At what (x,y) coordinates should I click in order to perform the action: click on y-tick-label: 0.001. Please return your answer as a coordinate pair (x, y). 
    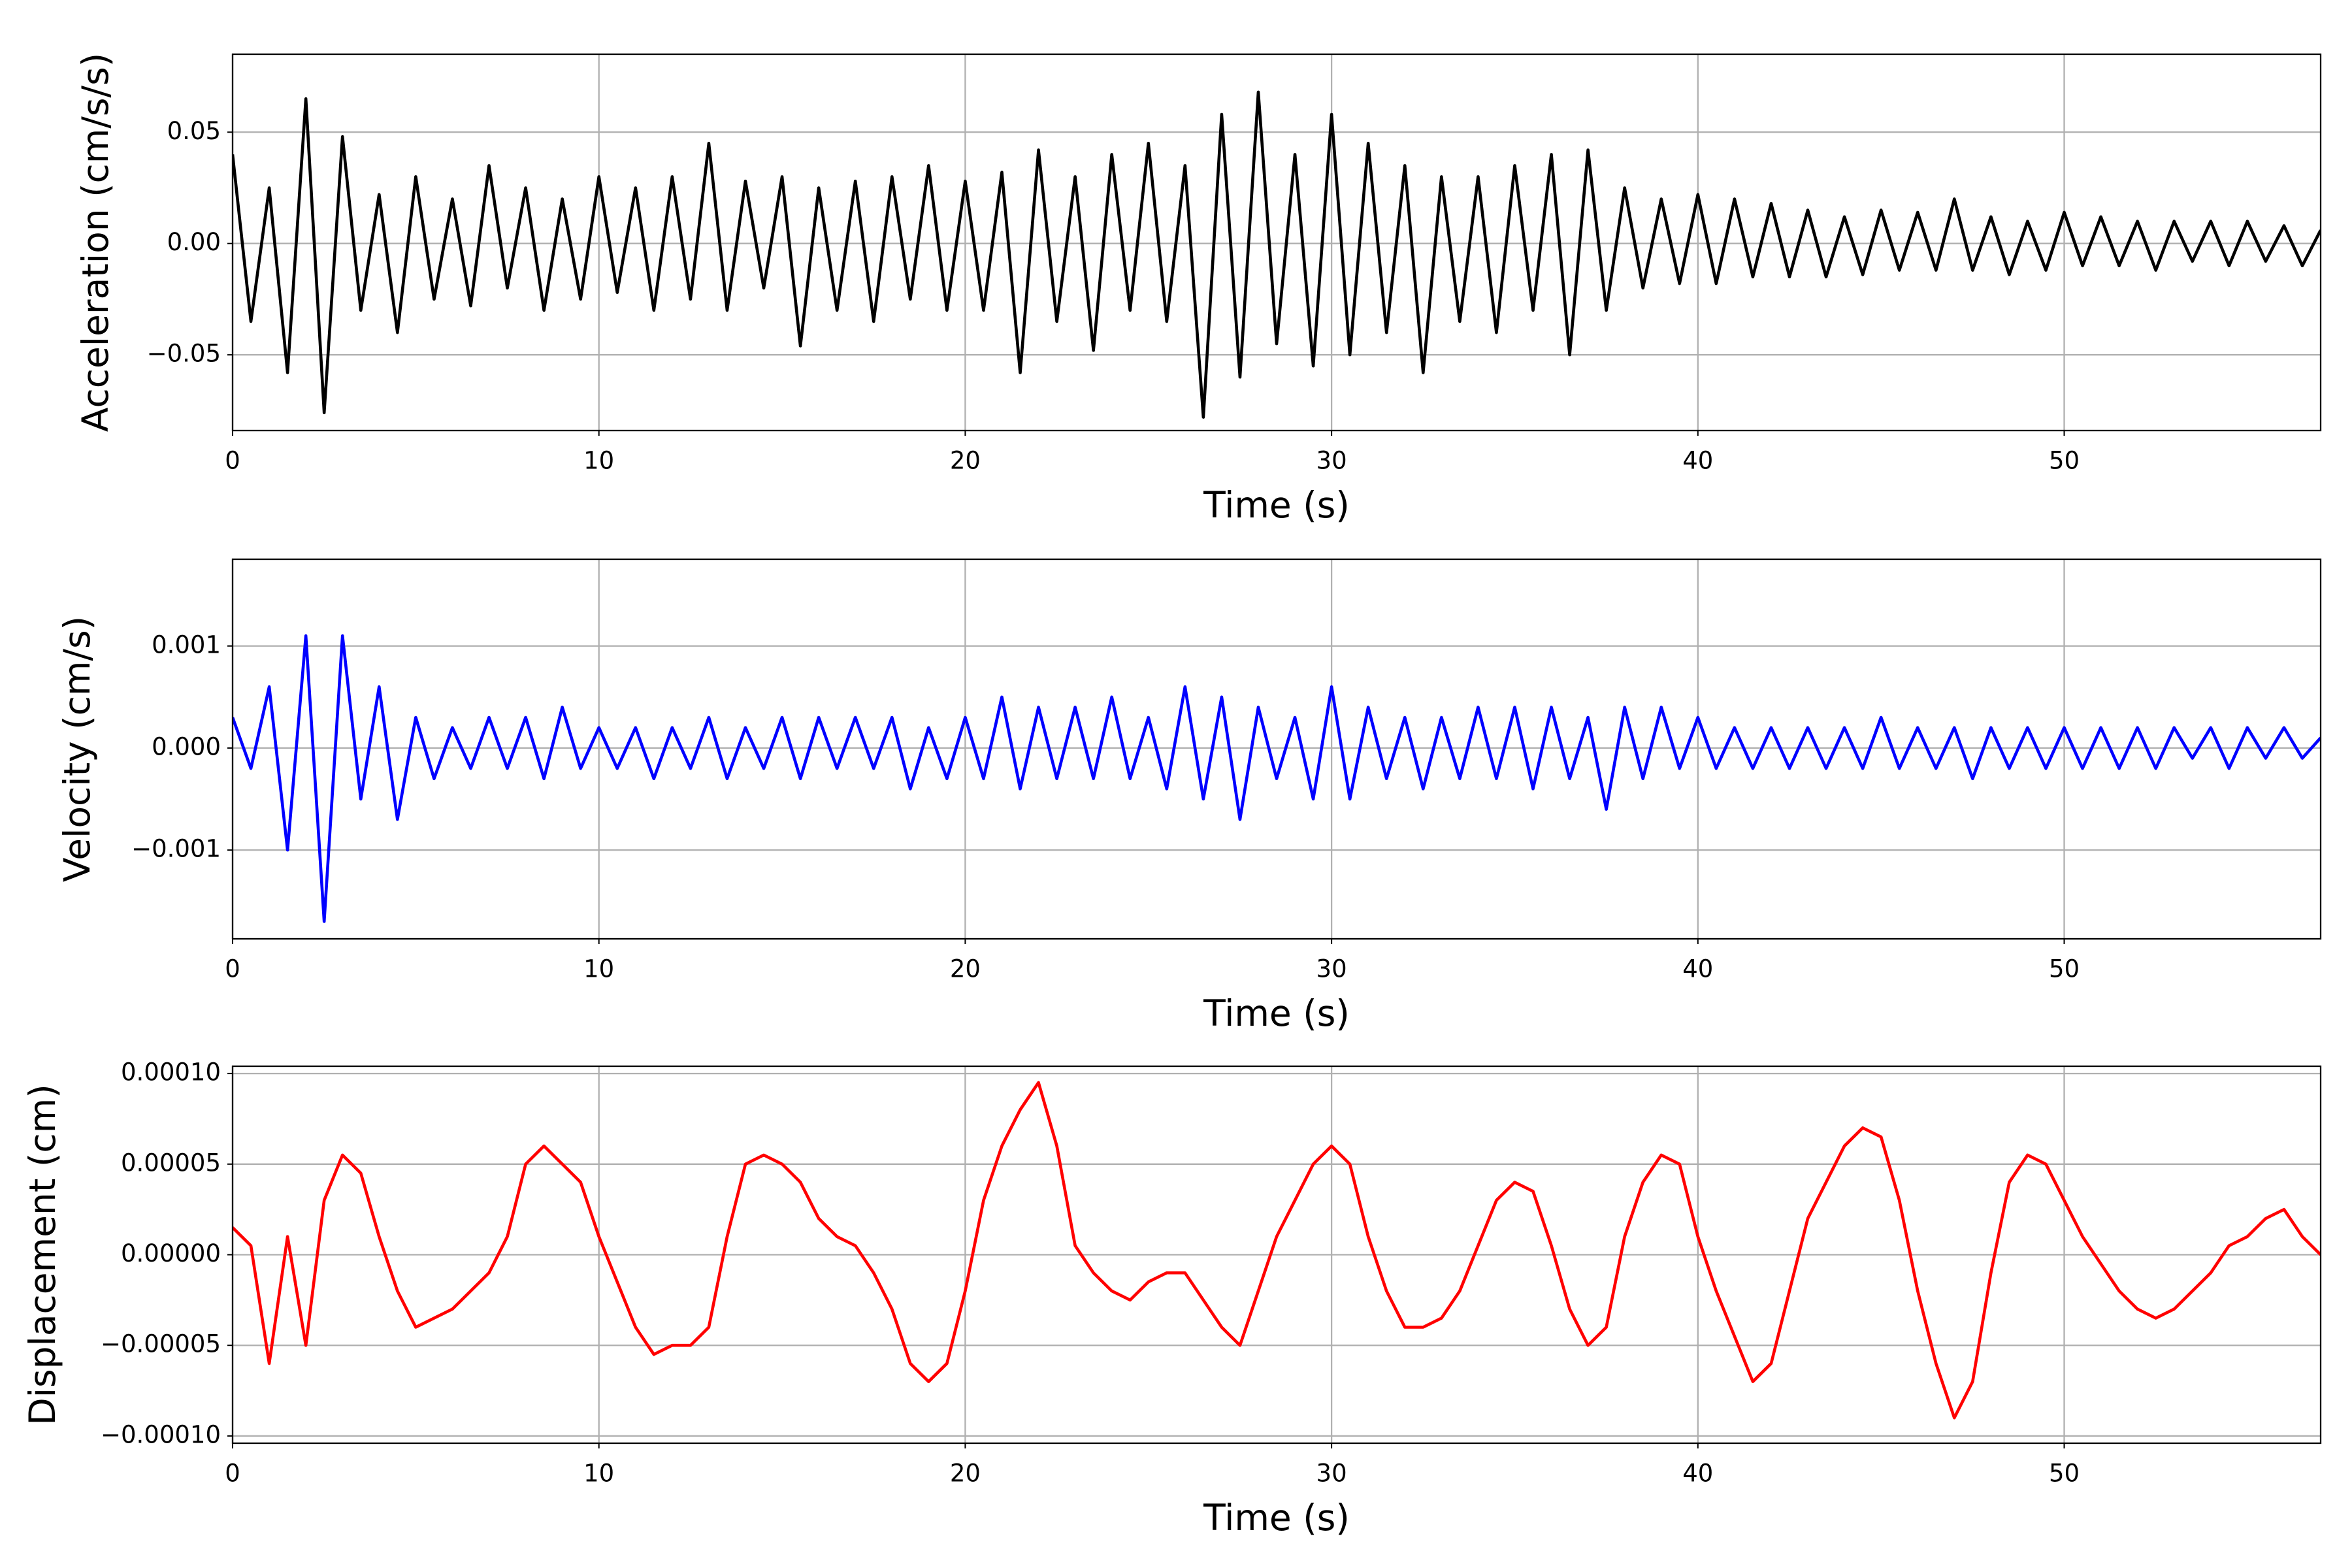
    Looking at the image, I should click on (186, 644).